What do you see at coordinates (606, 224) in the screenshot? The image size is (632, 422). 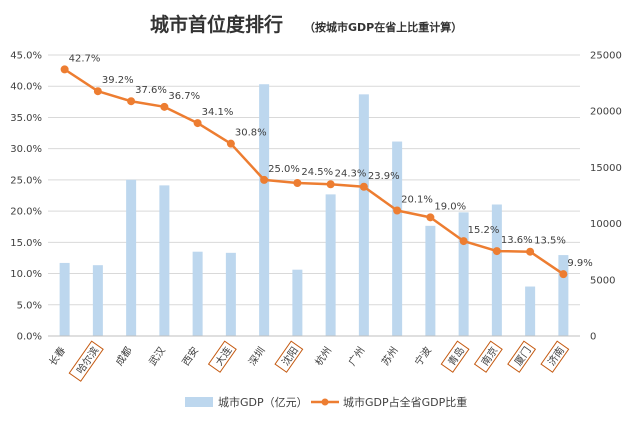 I see `y-right-tick-label: 10000` at bounding box center [606, 224].